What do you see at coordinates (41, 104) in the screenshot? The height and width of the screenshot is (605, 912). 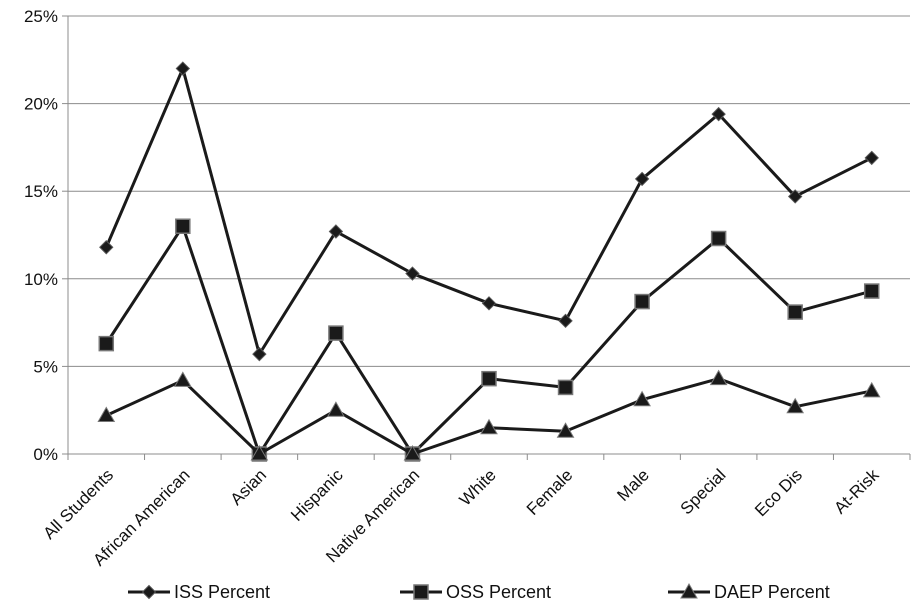 I see `y-tick-label: 20%` at bounding box center [41, 104].